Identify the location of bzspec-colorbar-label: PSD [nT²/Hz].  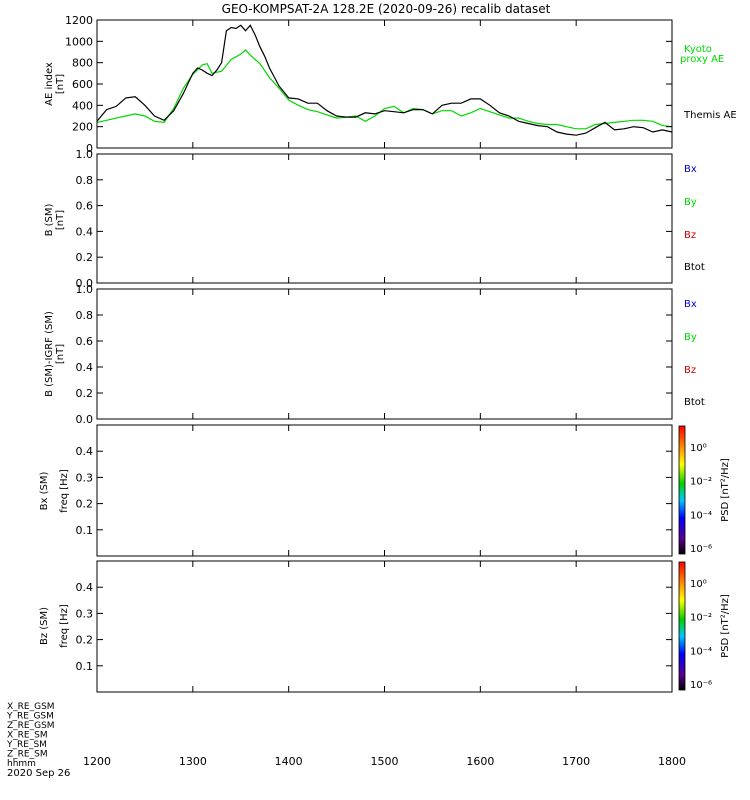
(725, 626).